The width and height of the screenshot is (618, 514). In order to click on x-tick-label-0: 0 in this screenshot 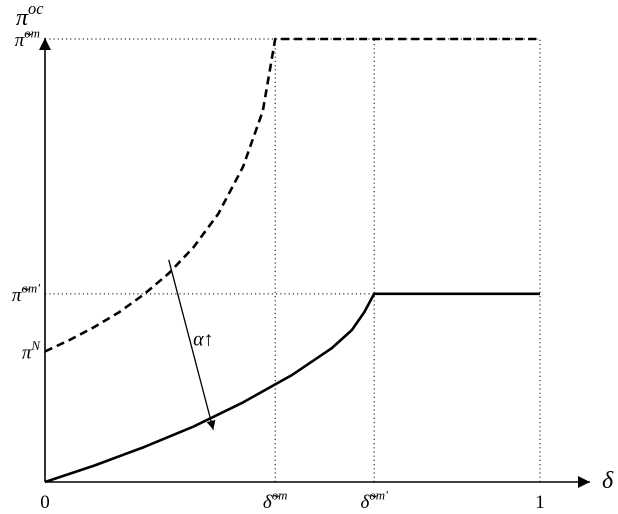, I will do `click(45, 502)`.